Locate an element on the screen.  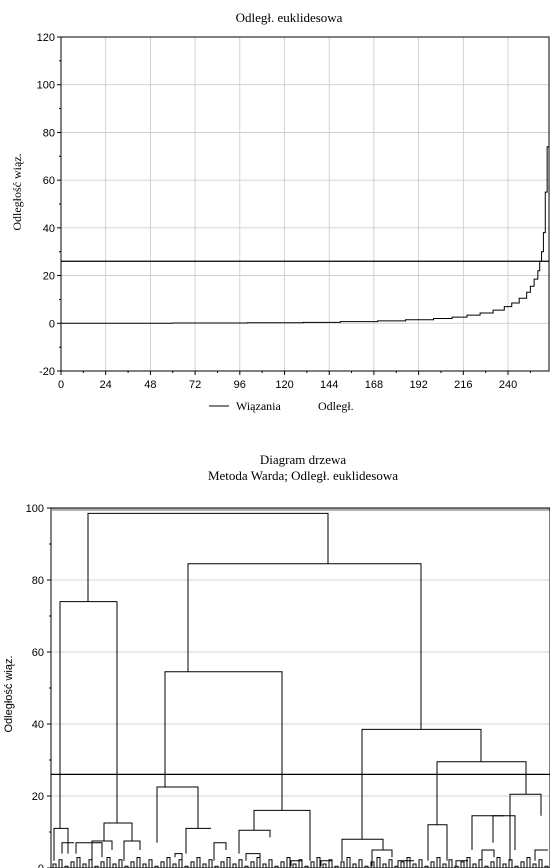
chart1-y-ticks: -20 0 20 40 60 80 100 120 is located at coordinates (49, 205).